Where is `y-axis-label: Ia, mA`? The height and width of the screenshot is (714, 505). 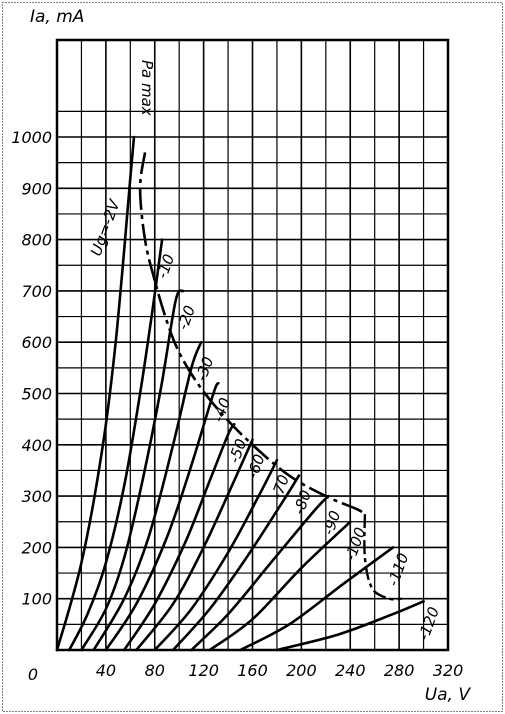 y-axis-label: Ia, mA is located at coordinates (57, 17).